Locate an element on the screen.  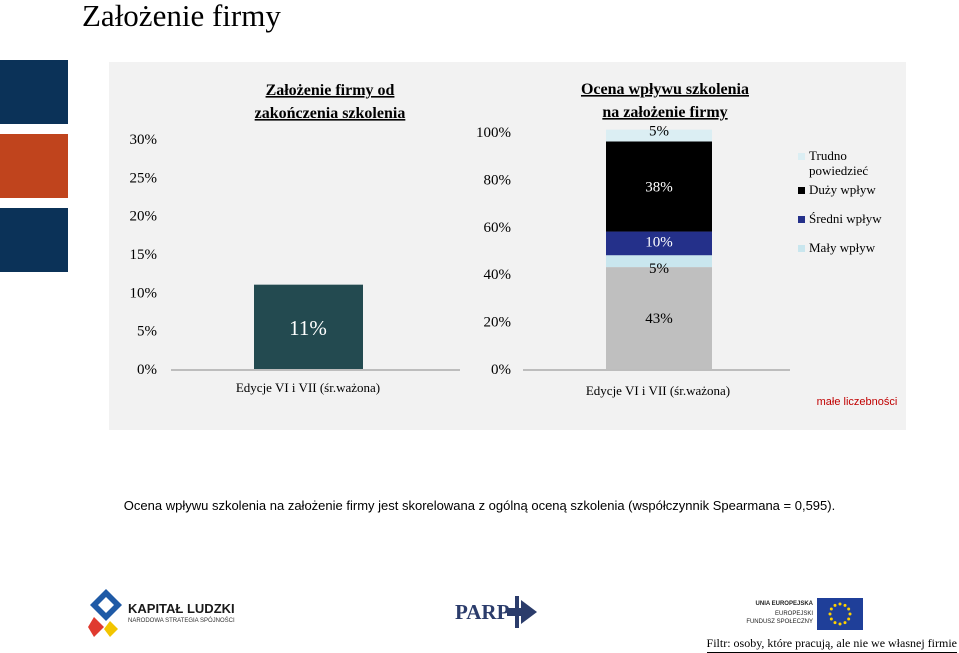
chart-right-ytick: 60% is located at coordinates (498, 228).